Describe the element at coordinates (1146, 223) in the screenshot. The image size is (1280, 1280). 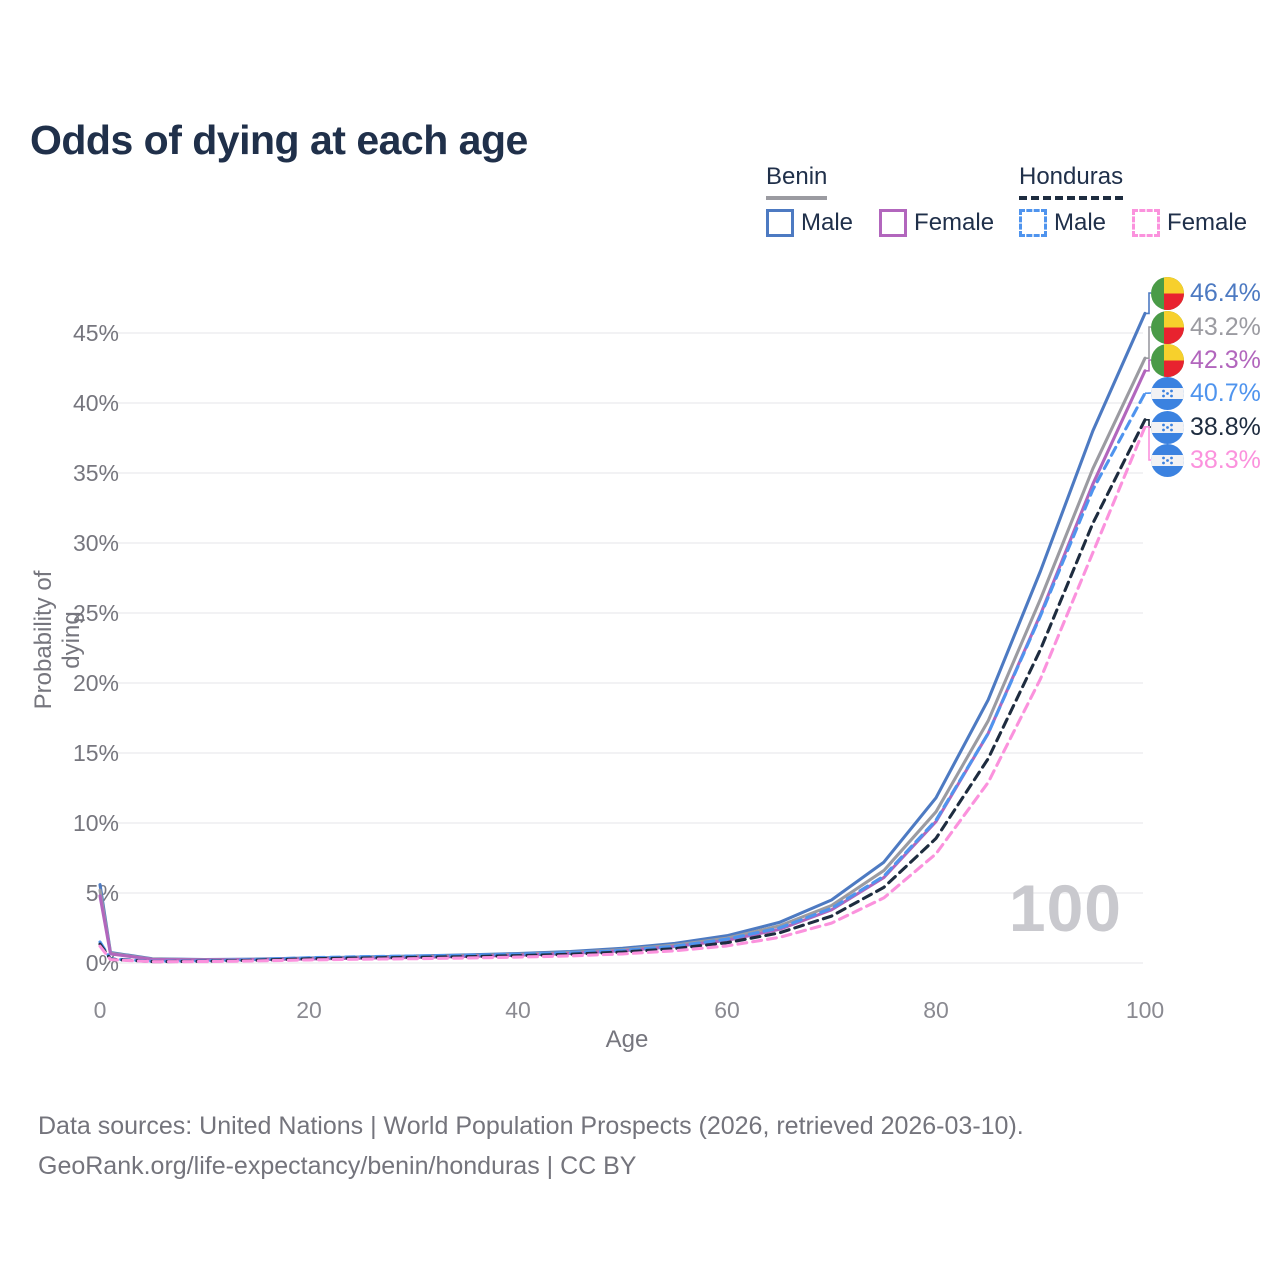
I see `legend-swatch-honduras-female` at that location.